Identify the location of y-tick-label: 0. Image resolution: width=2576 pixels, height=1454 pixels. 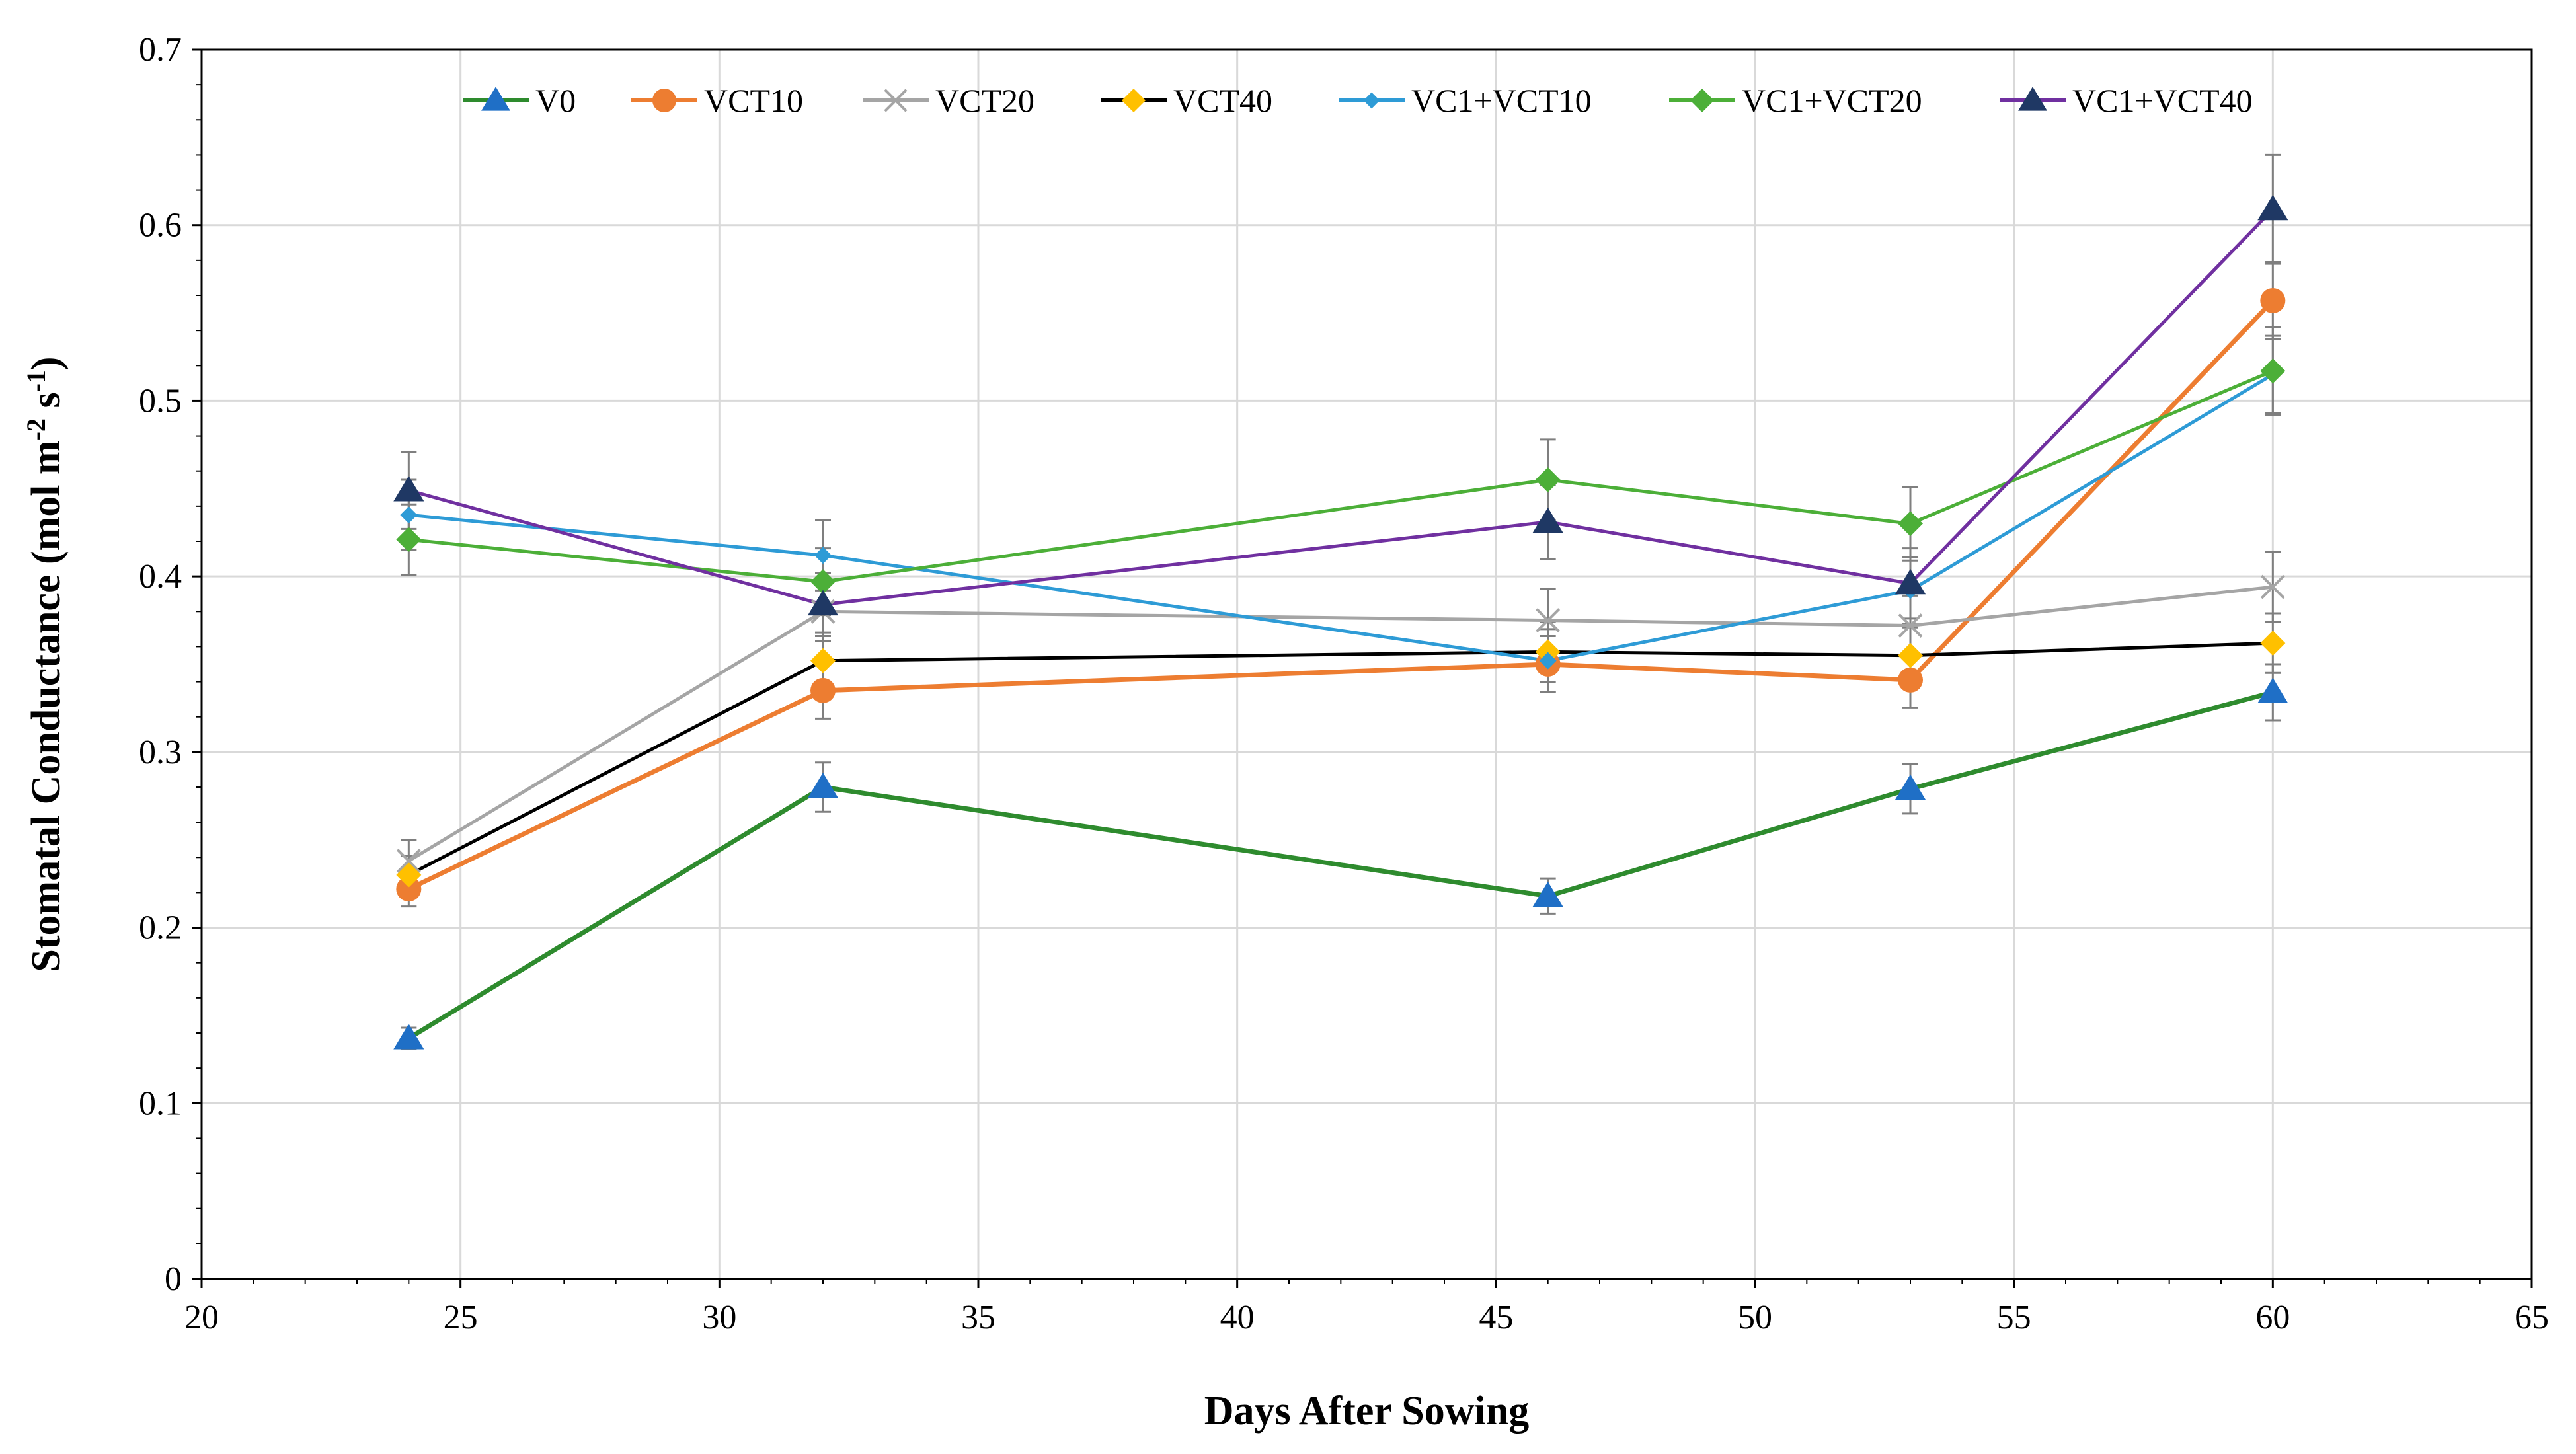
(173, 1279).